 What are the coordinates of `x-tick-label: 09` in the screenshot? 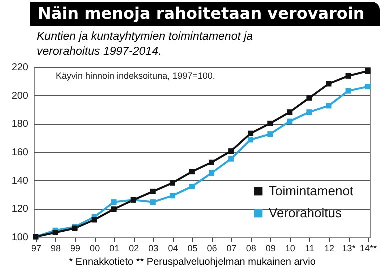 It's located at (271, 249).